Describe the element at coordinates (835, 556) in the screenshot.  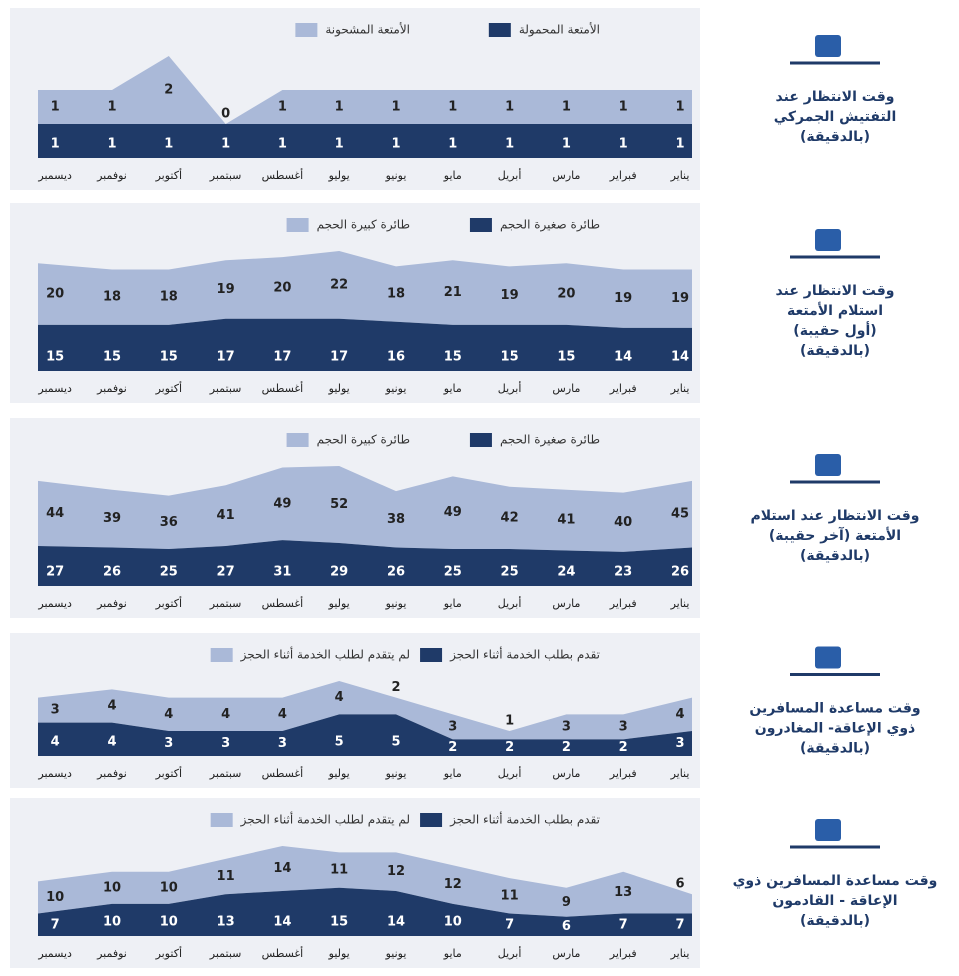
I see `chart-title: (بالدقيقة)` at that location.